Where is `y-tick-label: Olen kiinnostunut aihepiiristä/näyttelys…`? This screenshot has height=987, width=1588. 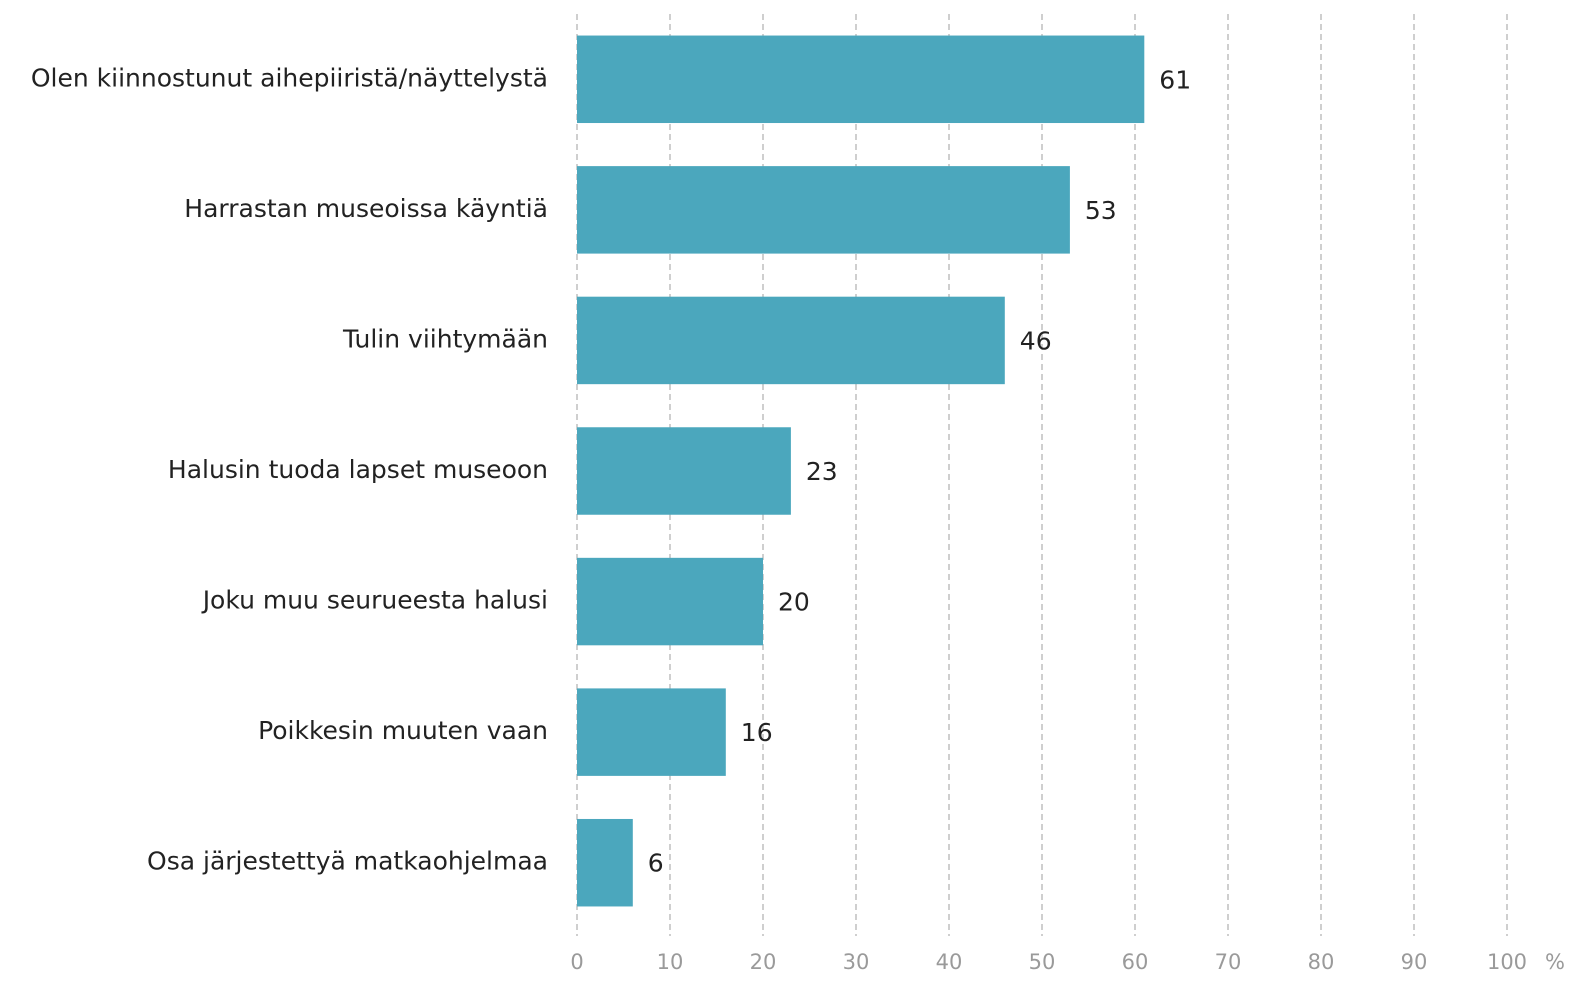 y-tick-label: Olen kiinnostunut aihepiiristä/näyttelys… is located at coordinates (289, 77).